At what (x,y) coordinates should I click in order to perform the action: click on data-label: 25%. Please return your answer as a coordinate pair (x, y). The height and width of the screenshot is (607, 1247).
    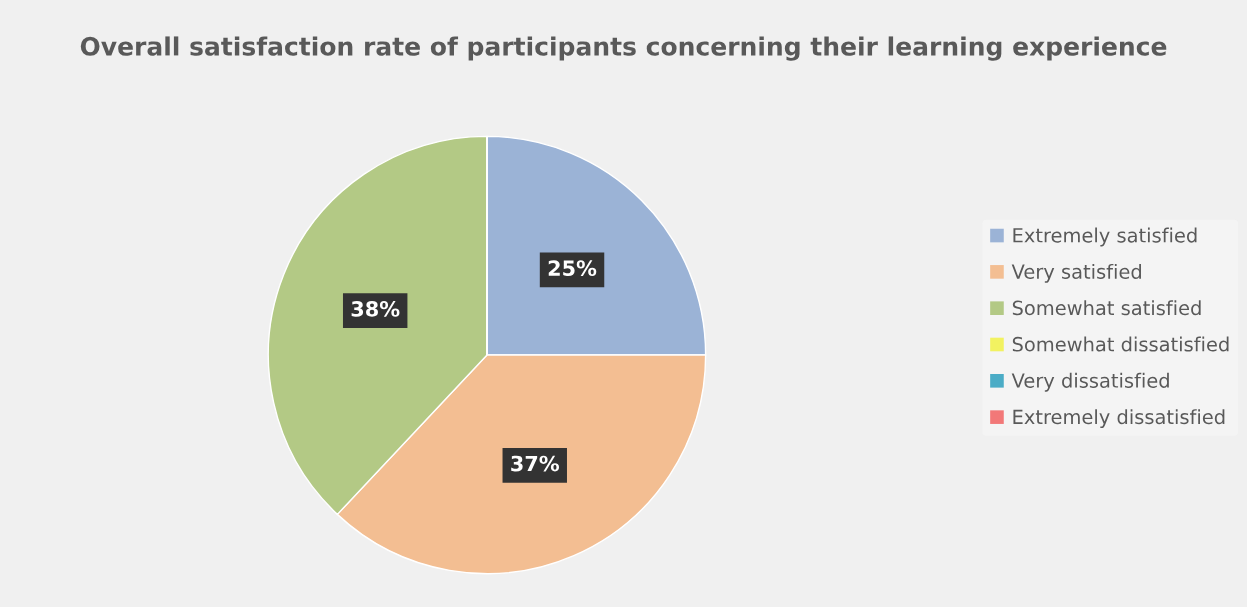
    Looking at the image, I should click on (572, 268).